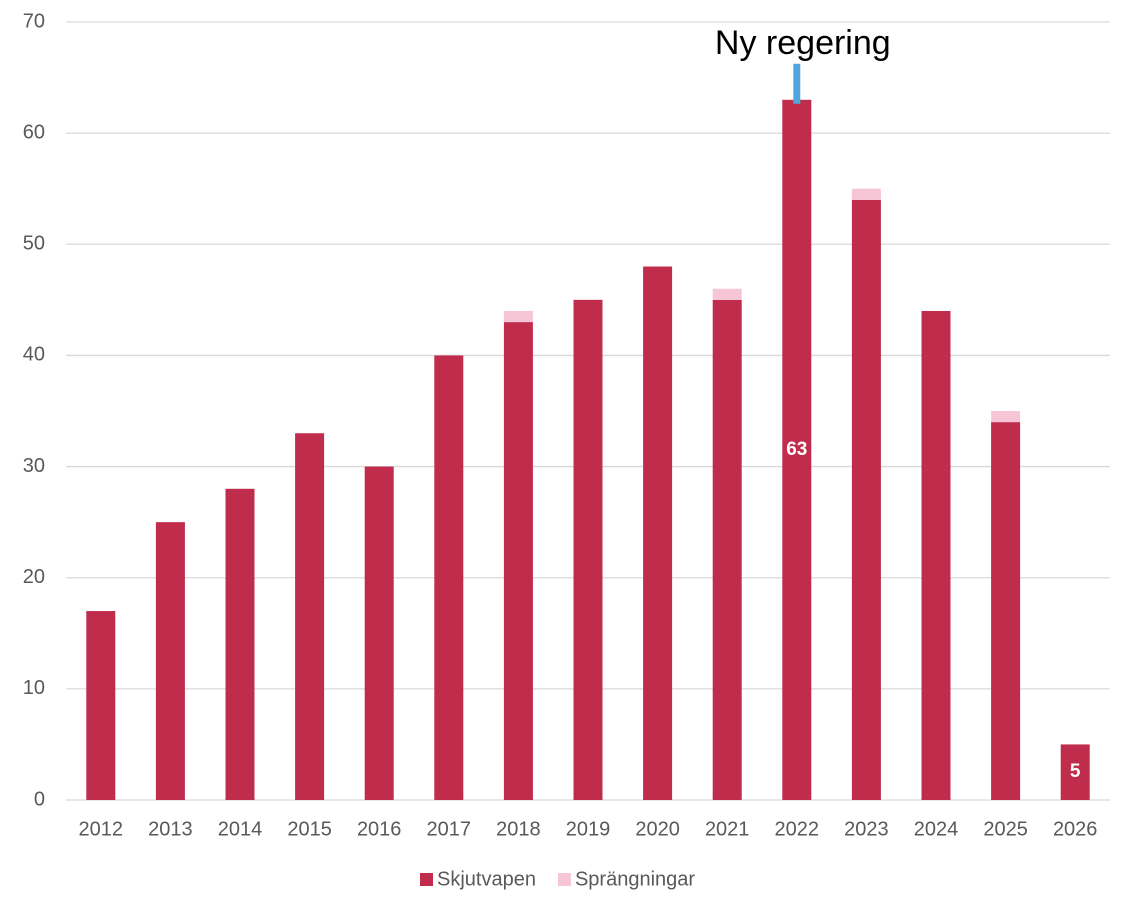 The image size is (1122, 897). I want to click on y-tick-label: 50, so click(34, 244).